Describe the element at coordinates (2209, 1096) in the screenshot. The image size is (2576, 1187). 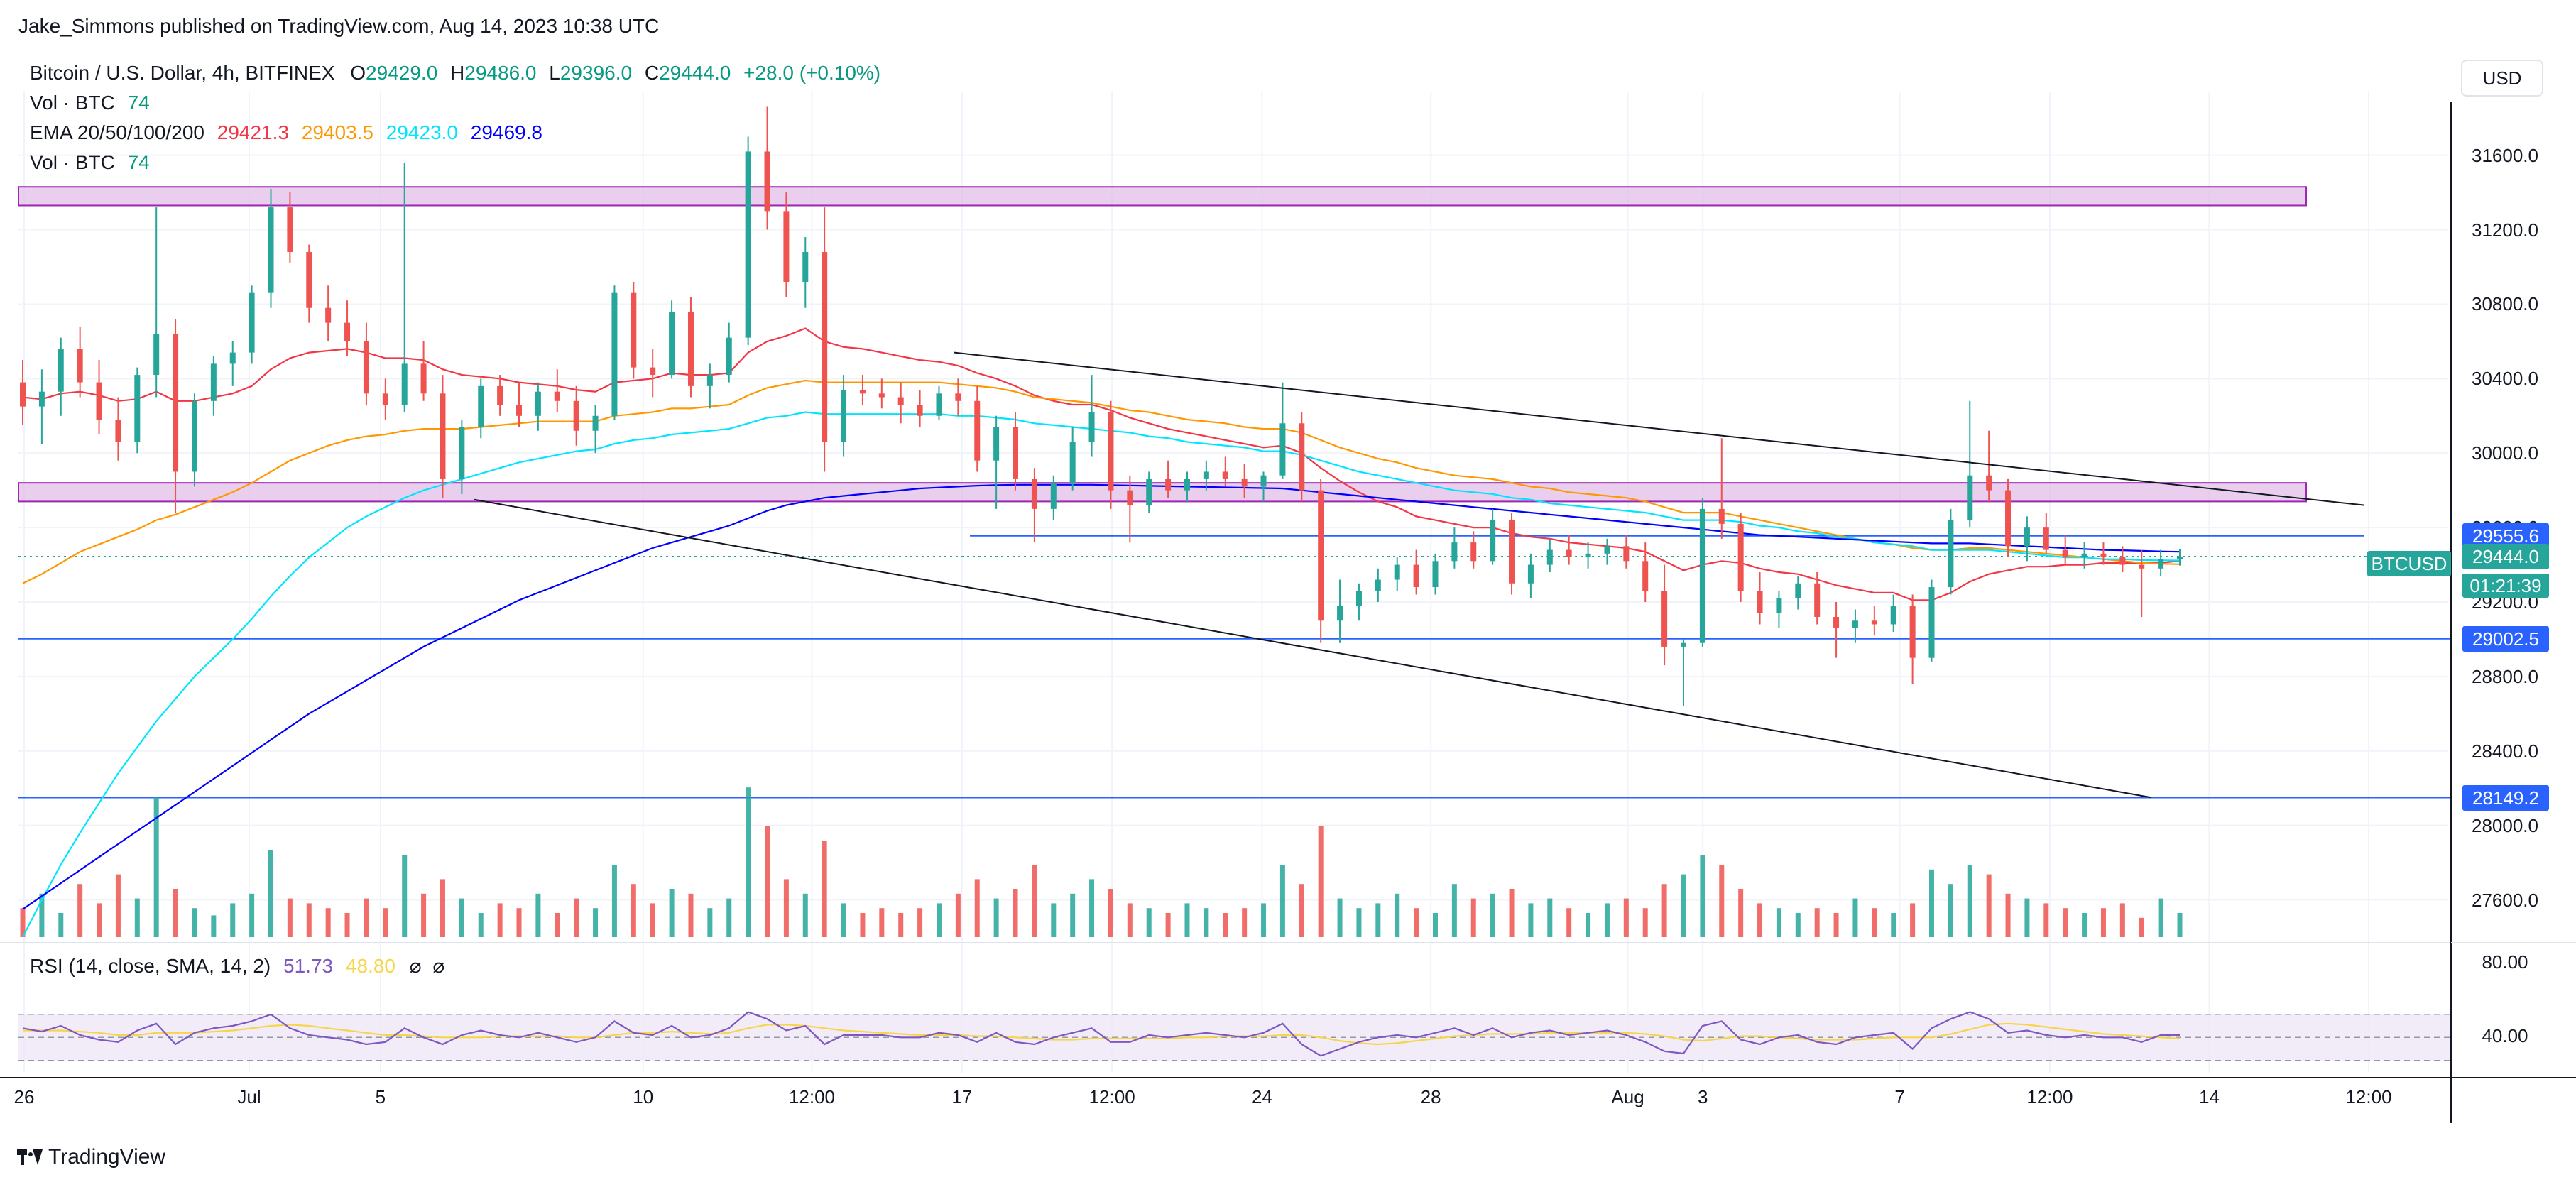
I see `time-tick-label: 14` at that location.